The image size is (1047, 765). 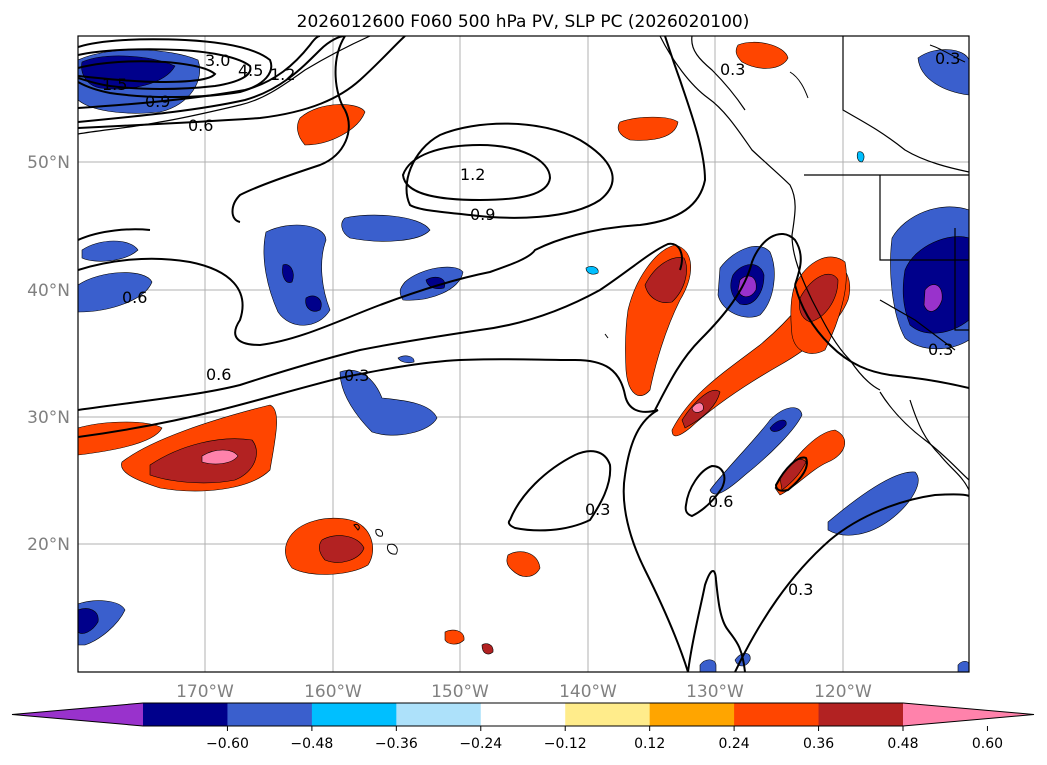 What do you see at coordinates (205, 692) in the screenshot?
I see `lon-tick-label: 170°W` at bounding box center [205, 692].